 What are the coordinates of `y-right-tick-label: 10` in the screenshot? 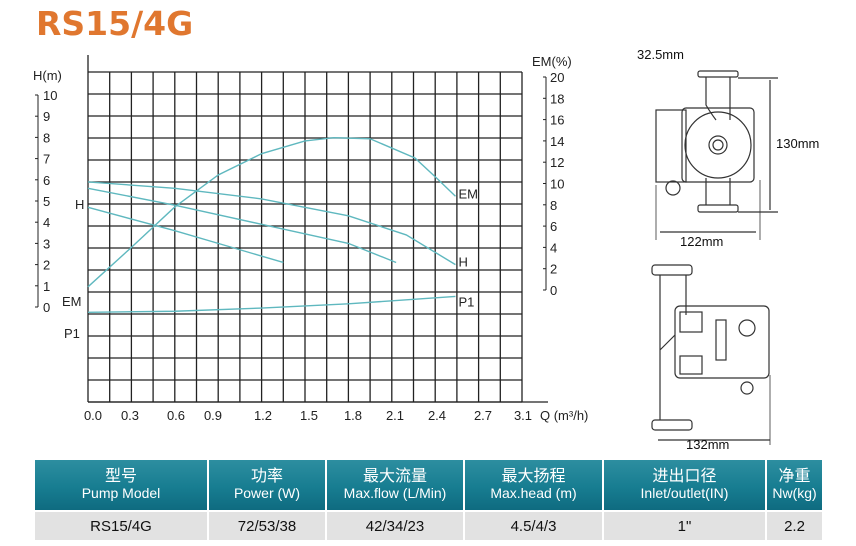 It's located at (557, 184).